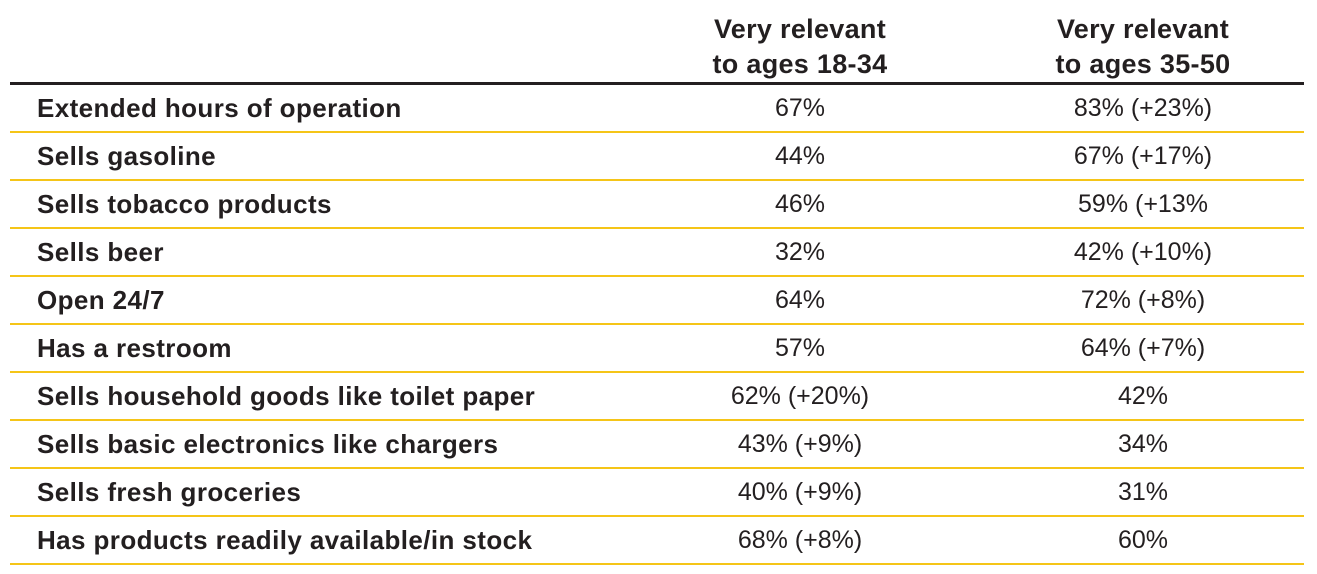 The height and width of the screenshot is (574, 1317). What do you see at coordinates (1143, 444) in the screenshot?
I see `value-ages-35-50: 34%` at bounding box center [1143, 444].